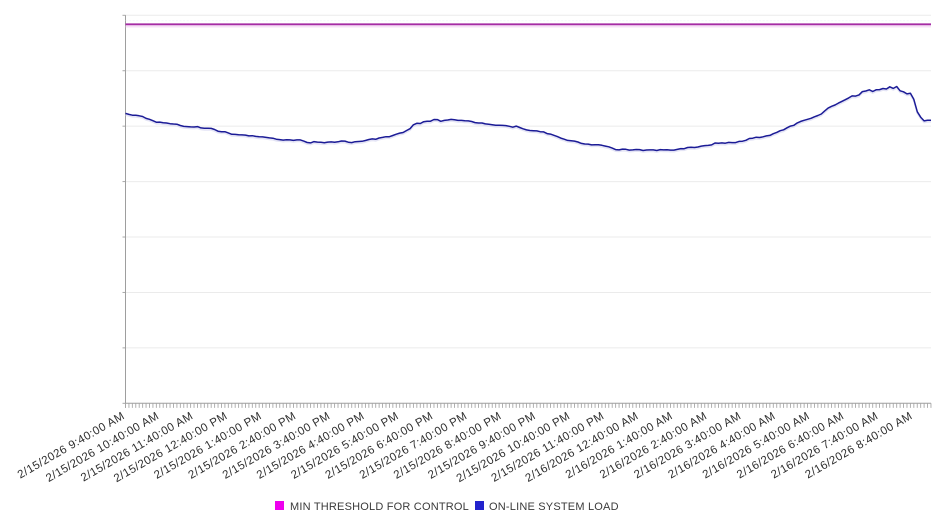 Image resolution: width=946 pixels, height=531 pixels. What do you see at coordinates (379, 507) in the screenshot?
I see `svg-text: MIN THRESHOLD FOR CONTROL` at bounding box center [379, 507].